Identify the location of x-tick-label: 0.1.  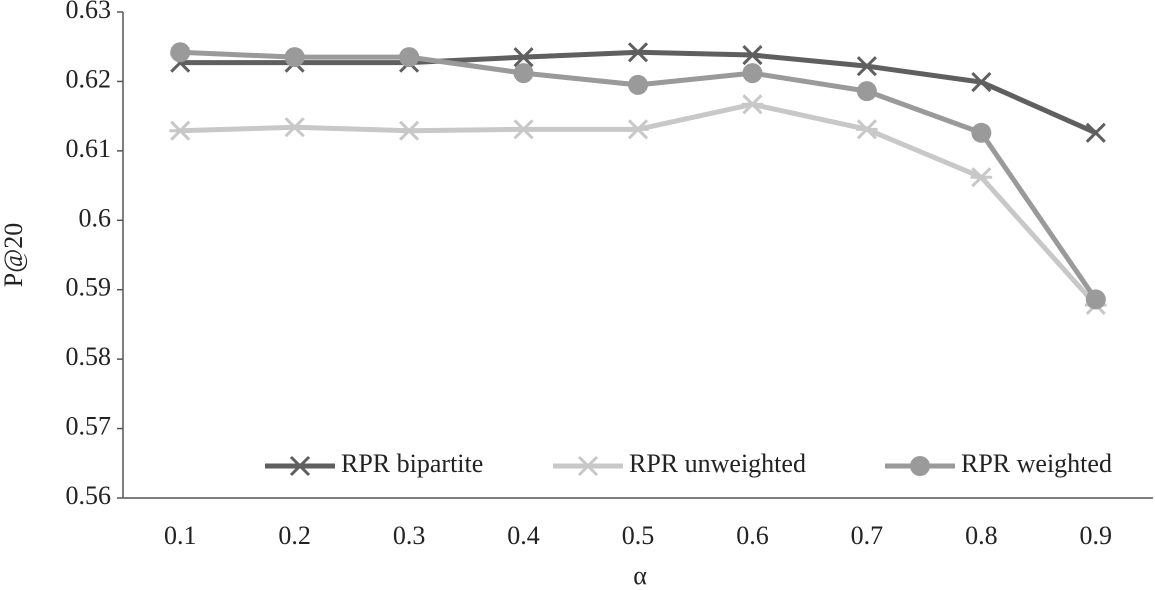
(180, 535).